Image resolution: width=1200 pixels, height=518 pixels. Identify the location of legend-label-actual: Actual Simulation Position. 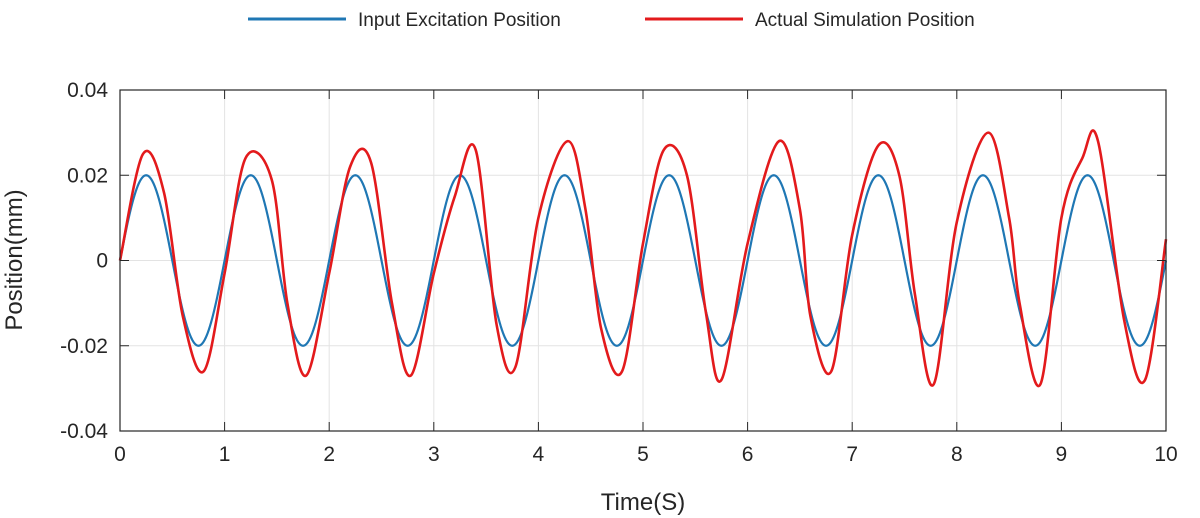
(865, 20).